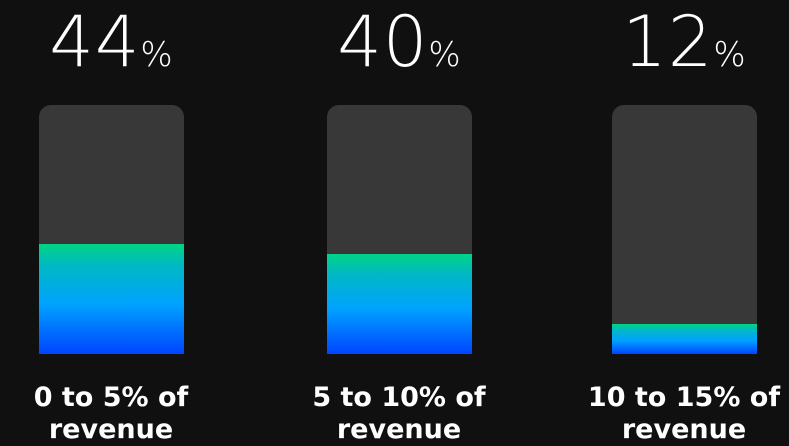 This screenshot has width=789, height=446. Describe the element at coordinates (399, 397) in the screenshot. I see `category-label-line: 5 to 10% of` at that location.